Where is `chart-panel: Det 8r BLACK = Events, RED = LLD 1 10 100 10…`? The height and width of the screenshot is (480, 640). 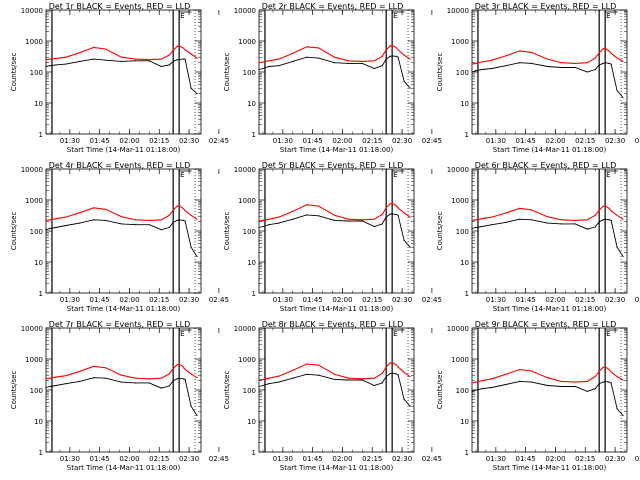
chart-panel: Det 8r BLACK = Events, RED = LLD 1 10 100 10… is located at coordinates (332, 396).